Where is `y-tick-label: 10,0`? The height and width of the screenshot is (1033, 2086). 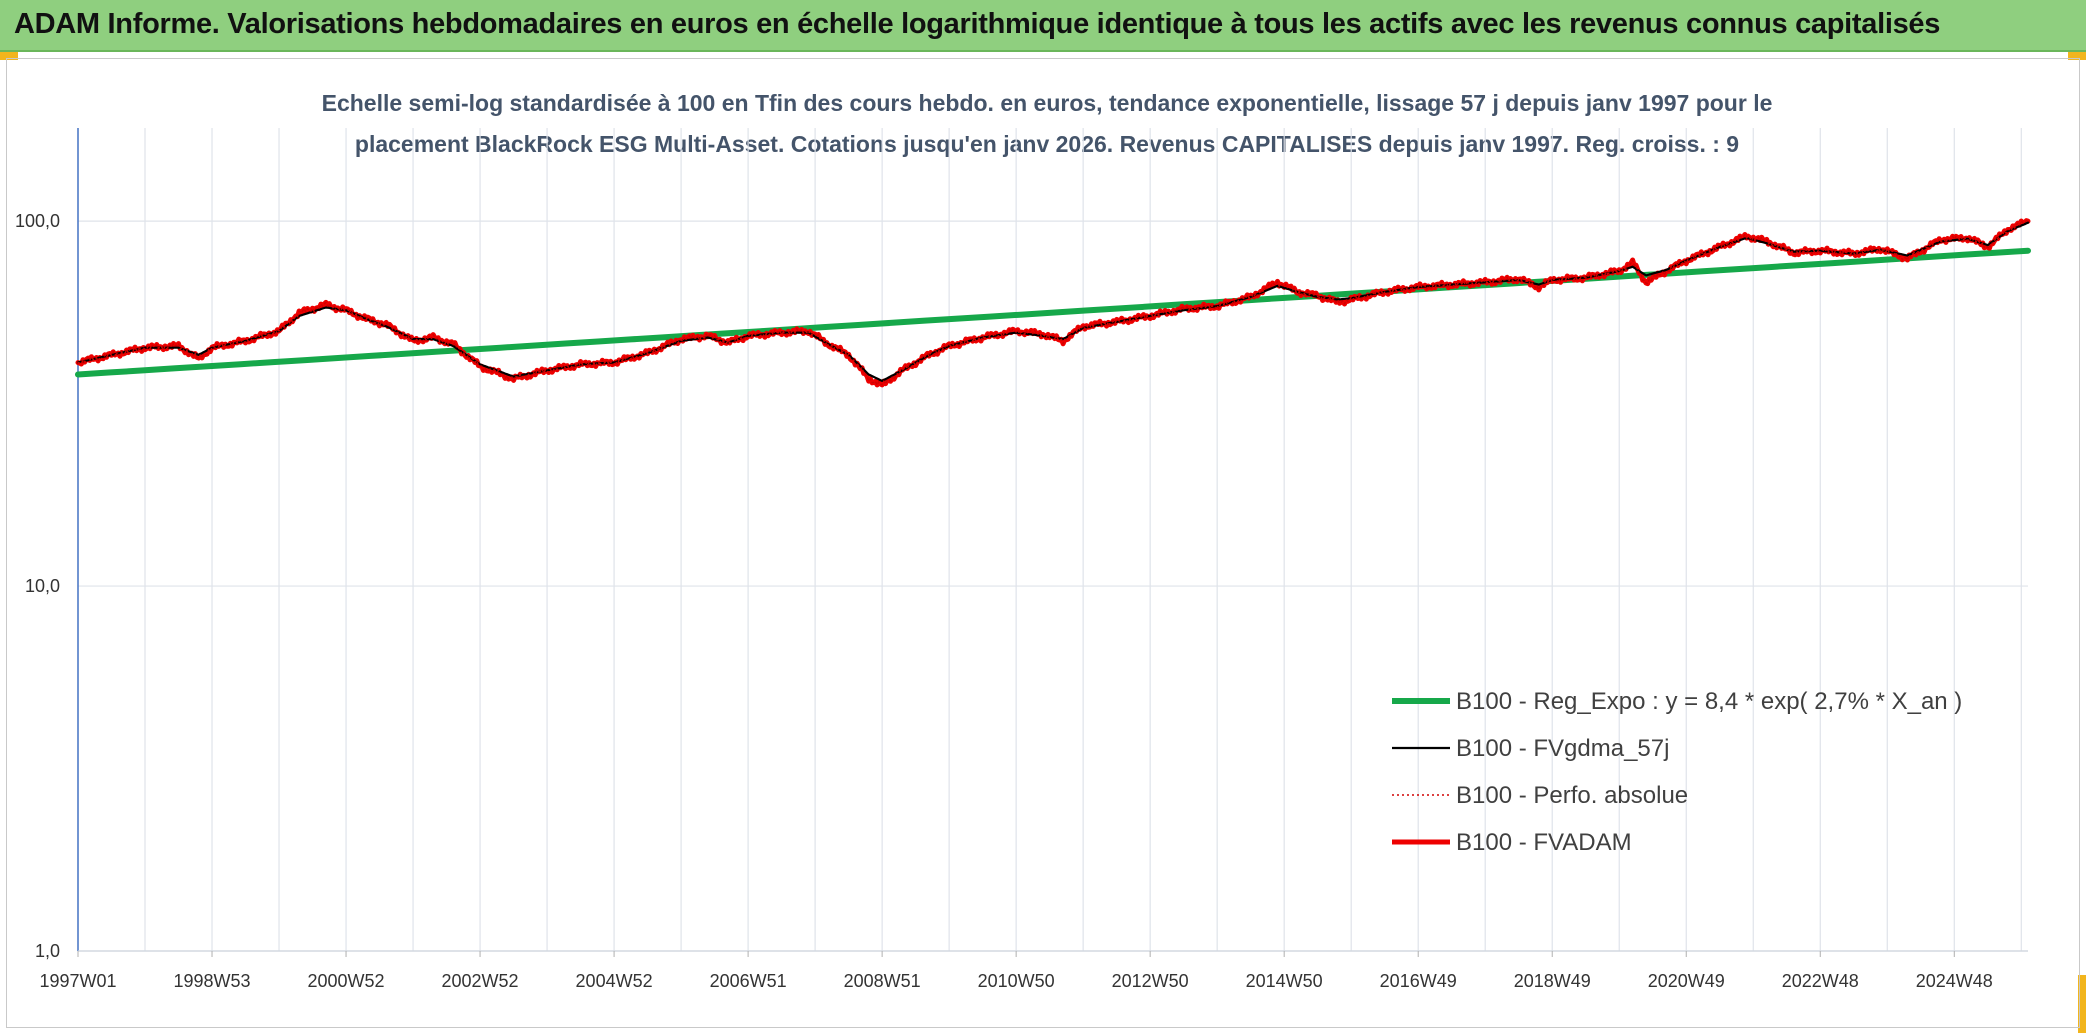
y-tick-label: 10,0 is located at coordinates (42, 586).